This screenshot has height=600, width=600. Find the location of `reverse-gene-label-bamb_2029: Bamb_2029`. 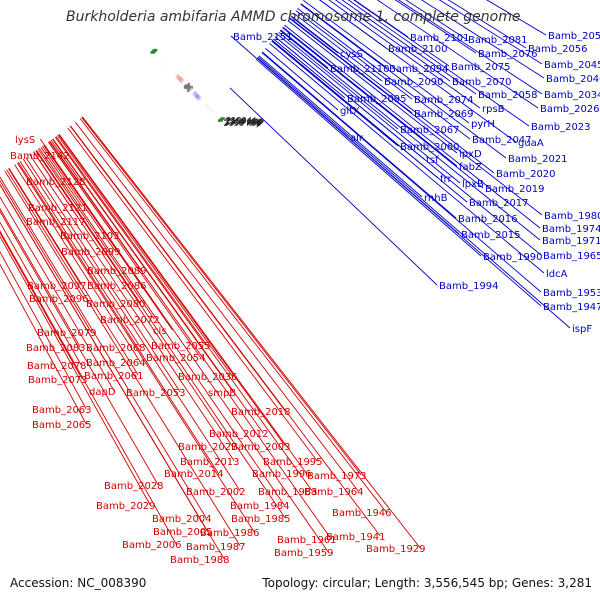

reverse-gene-label-bamb_2029: Bamb_2029 is located at coordinates (126, 506).